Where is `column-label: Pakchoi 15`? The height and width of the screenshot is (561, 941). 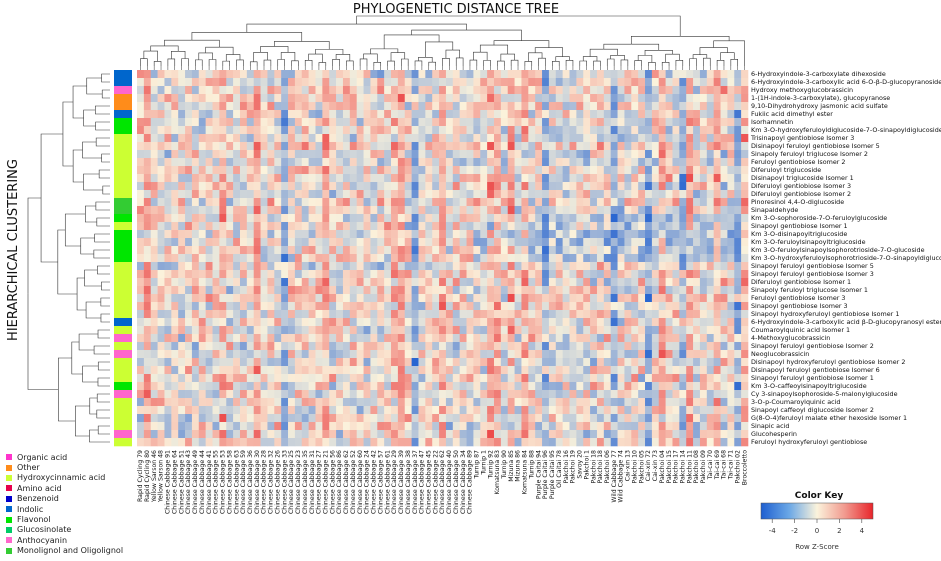
column-label: Pakchoi 15 is located at coordinates (669, 467).